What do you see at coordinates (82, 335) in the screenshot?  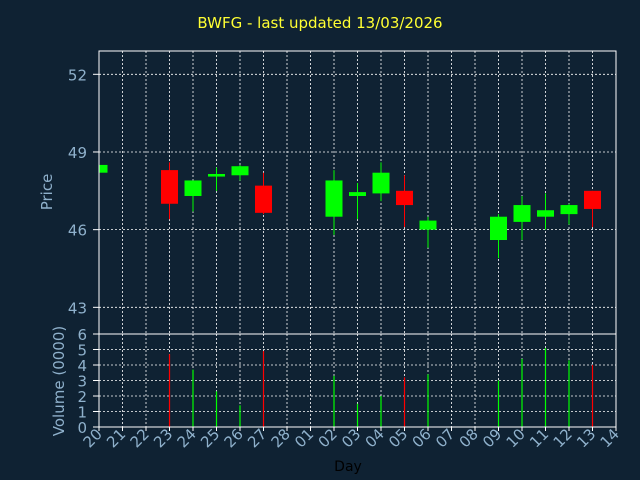 I see `volume-tick-label: 6` at bounding box center [82, 335].